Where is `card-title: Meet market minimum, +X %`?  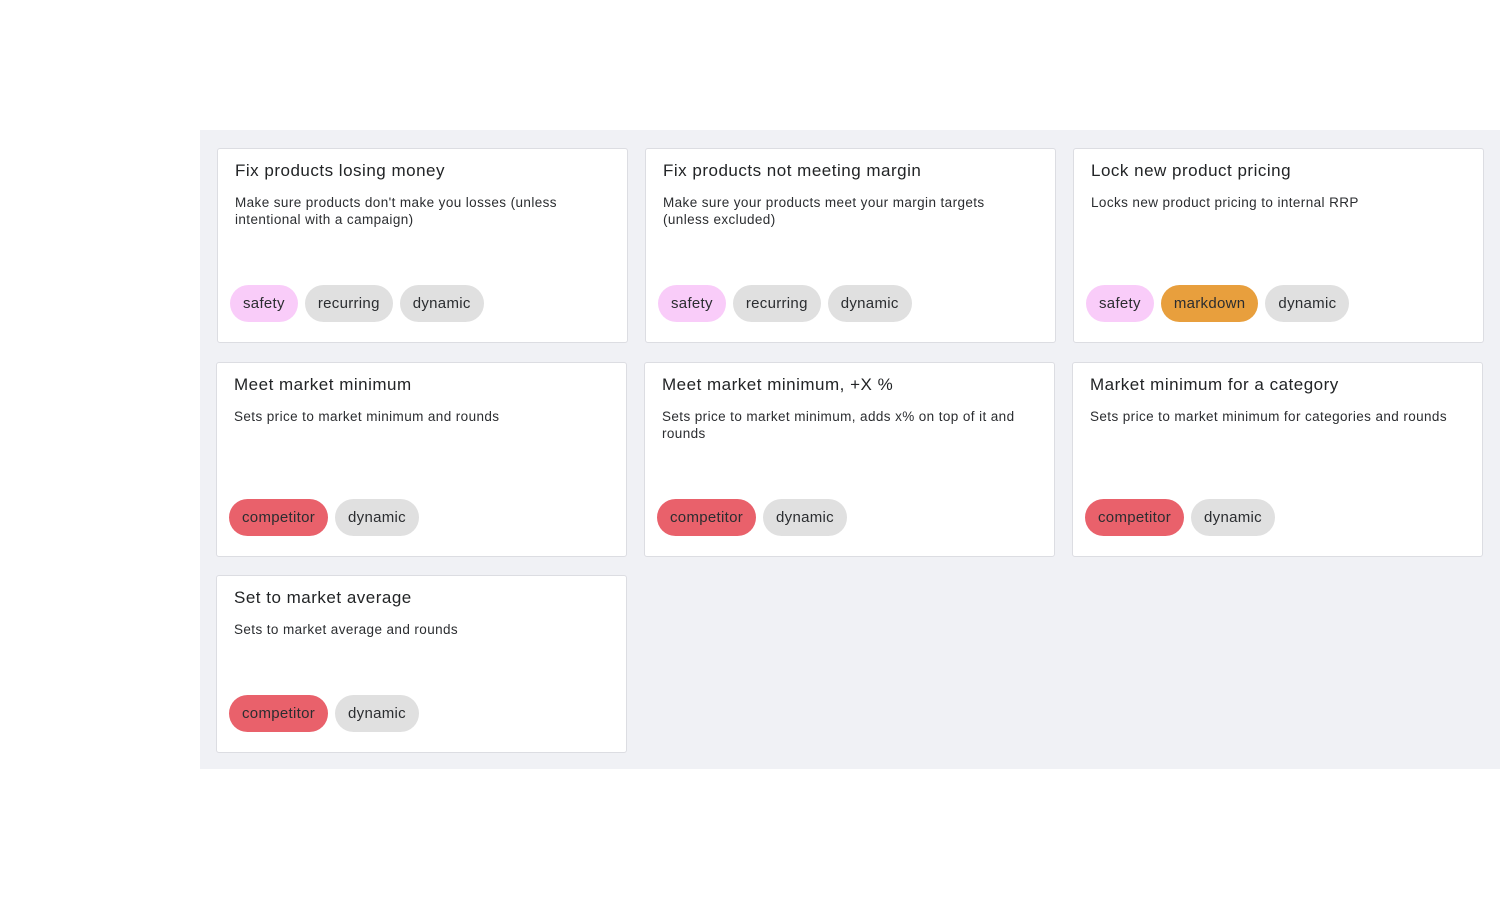
card-title: Meet market minimum, +X % is located at coordinates (778, 384).